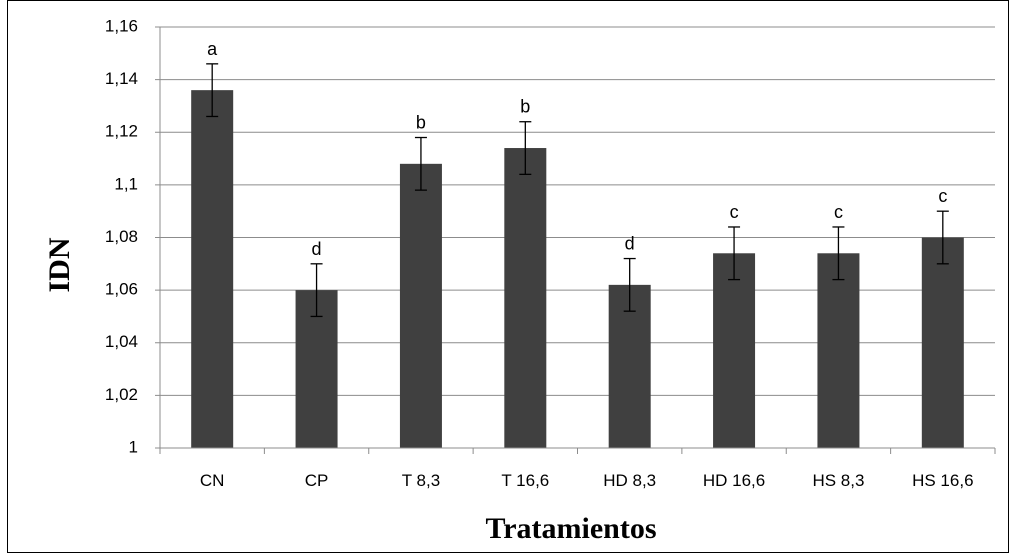  What do you see at coordinates (317, 480) in the screenshot?
I see `x-tick-label: CP` at bounding box center [317, 480].